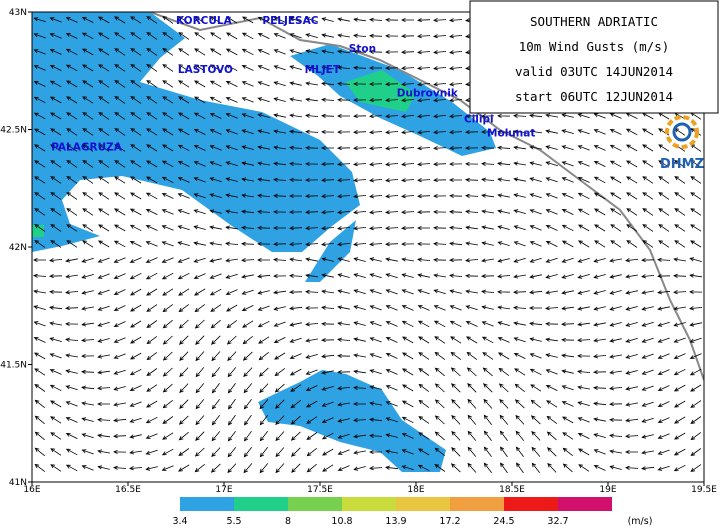 This screenshot has width=720, height=530. I want to click on place-label: PALAGRUZA, so click(87, 148).